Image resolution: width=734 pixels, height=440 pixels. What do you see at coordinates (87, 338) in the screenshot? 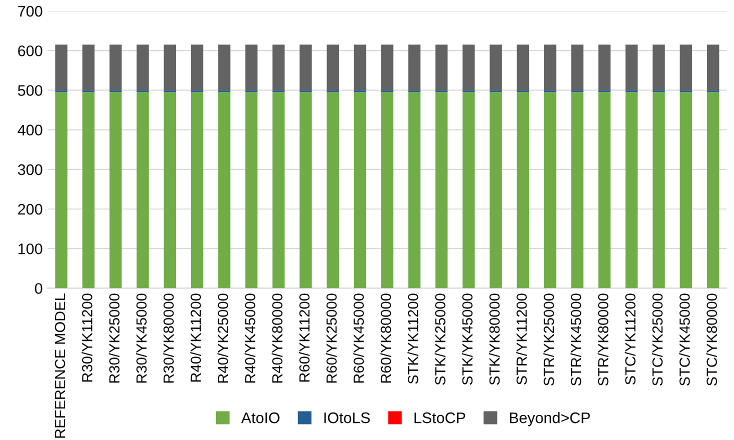
I see `x-tick-label: R30/YK11200` at bounding box center [87, 338].